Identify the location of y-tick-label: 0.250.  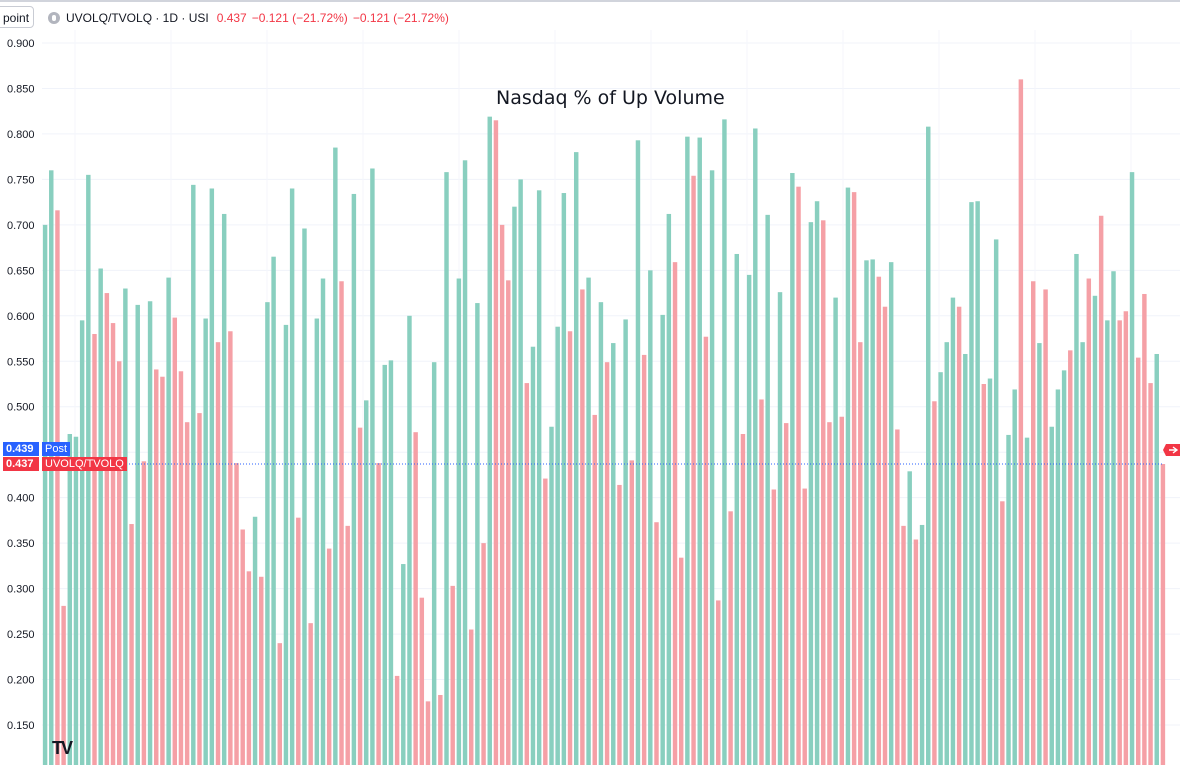
(21, 635).